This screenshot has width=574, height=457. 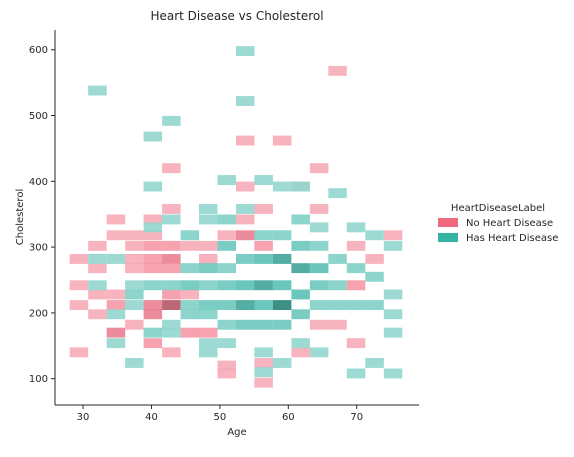 I want to click on legend-title: HeartDiseaseLabel, so click(x=498, y=208).